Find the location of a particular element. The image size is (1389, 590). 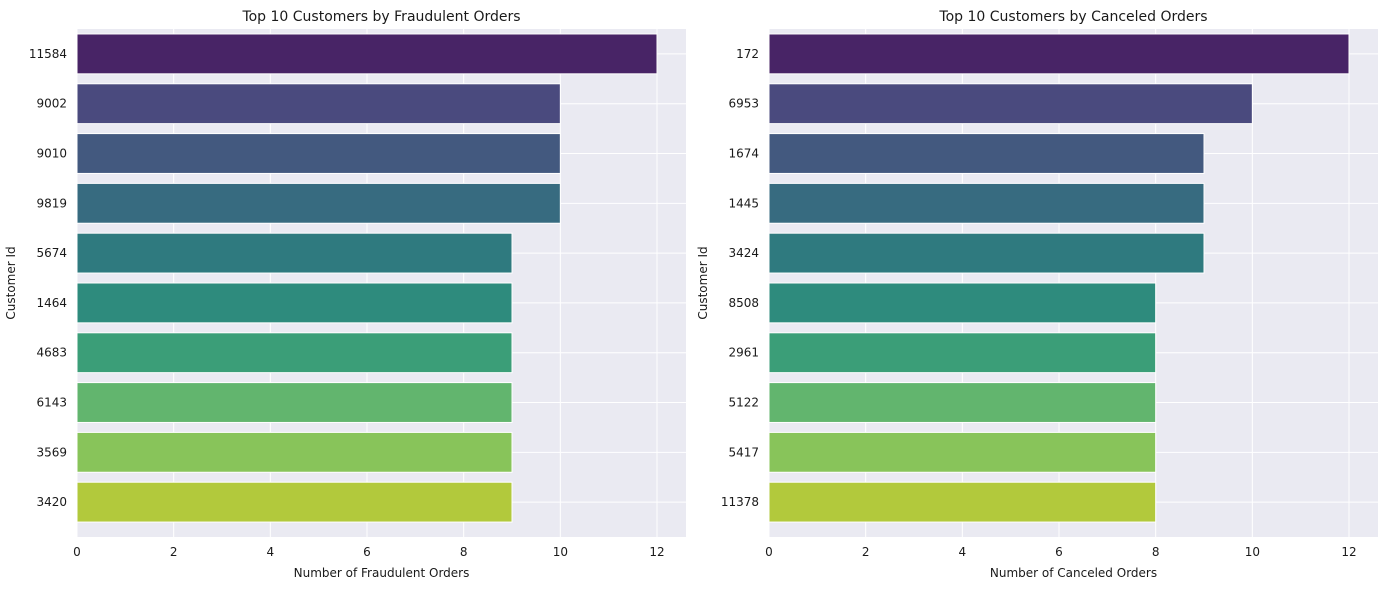

y-tick-label: 5674 is located at coordinates (51, 253).